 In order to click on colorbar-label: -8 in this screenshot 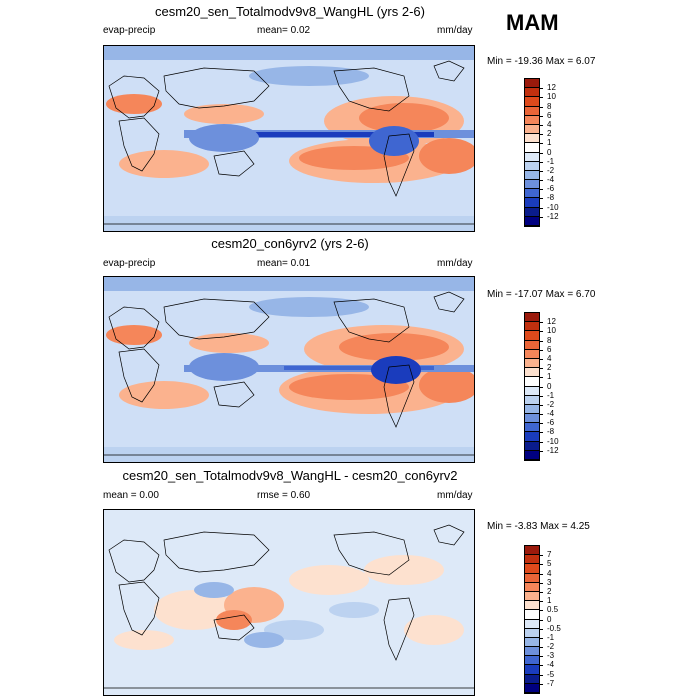, I will do `click(551, 432)`.